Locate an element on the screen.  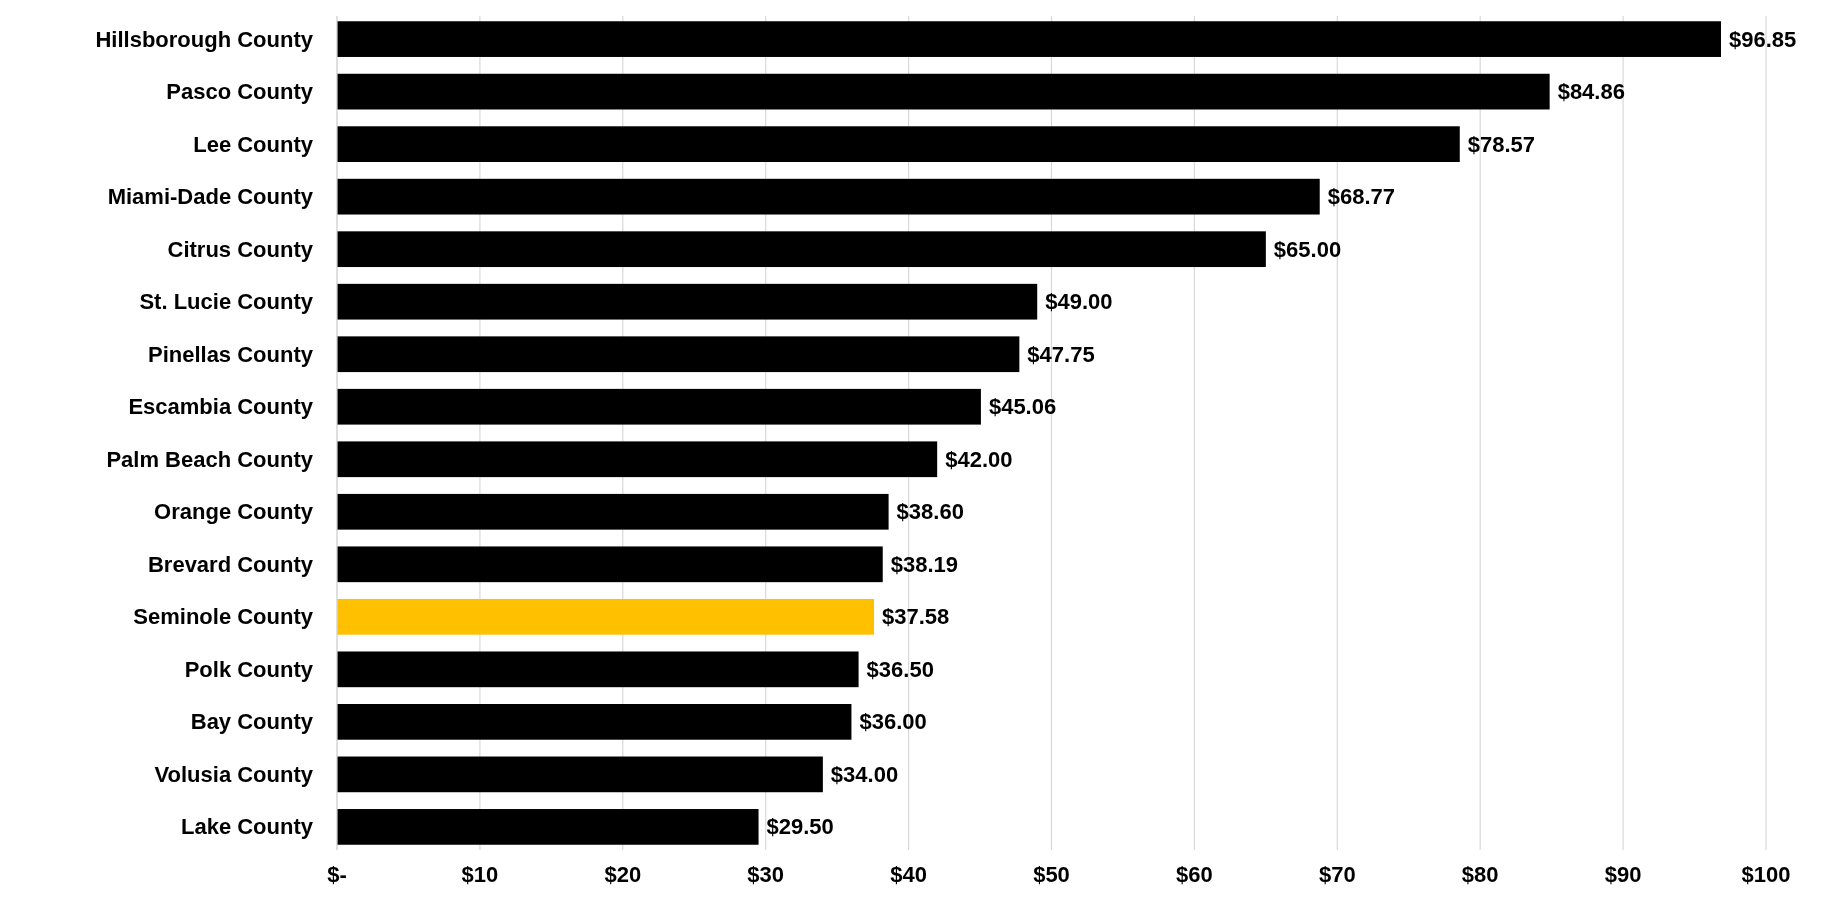
data-label: $78.57 is located at coordinates (1501, 144).